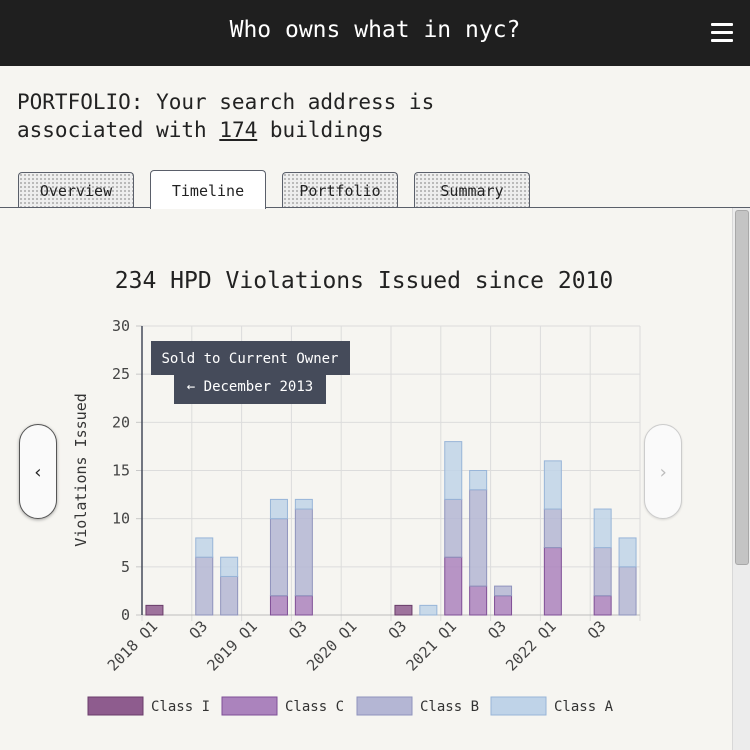  I want to click on previous-chart-button: ‹, so click(38, 471).